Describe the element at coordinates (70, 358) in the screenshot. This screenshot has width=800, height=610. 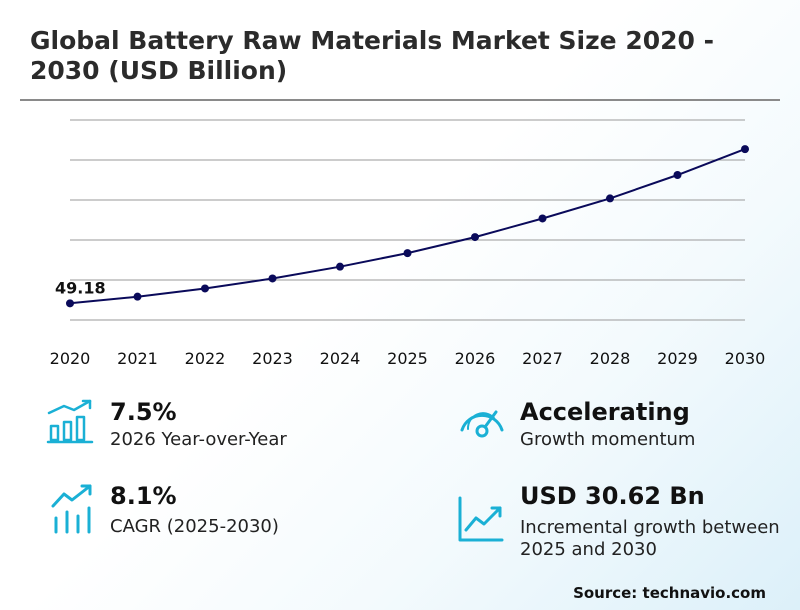
I see `x-tick-label: 2020` at that location.